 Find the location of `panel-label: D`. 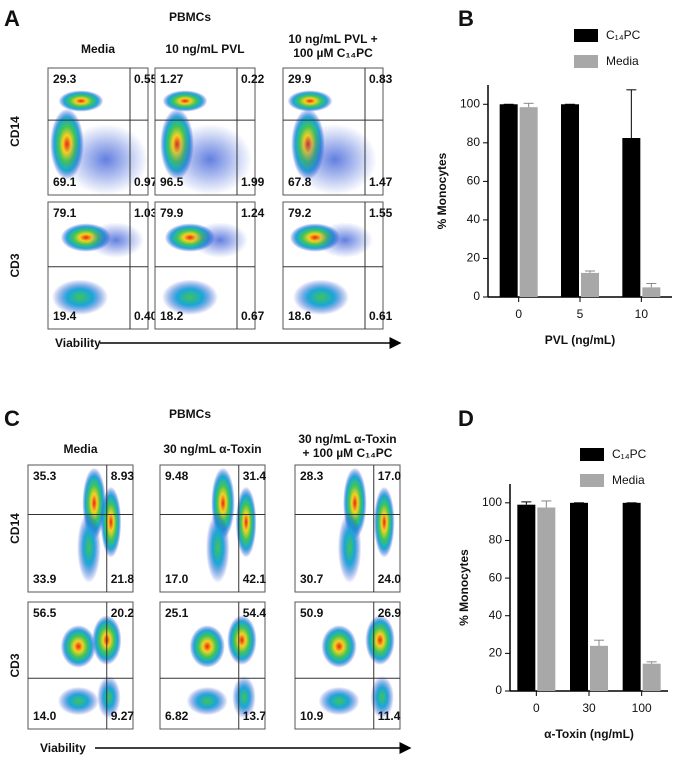

panel-label: D is located at coordinates (466, 418).